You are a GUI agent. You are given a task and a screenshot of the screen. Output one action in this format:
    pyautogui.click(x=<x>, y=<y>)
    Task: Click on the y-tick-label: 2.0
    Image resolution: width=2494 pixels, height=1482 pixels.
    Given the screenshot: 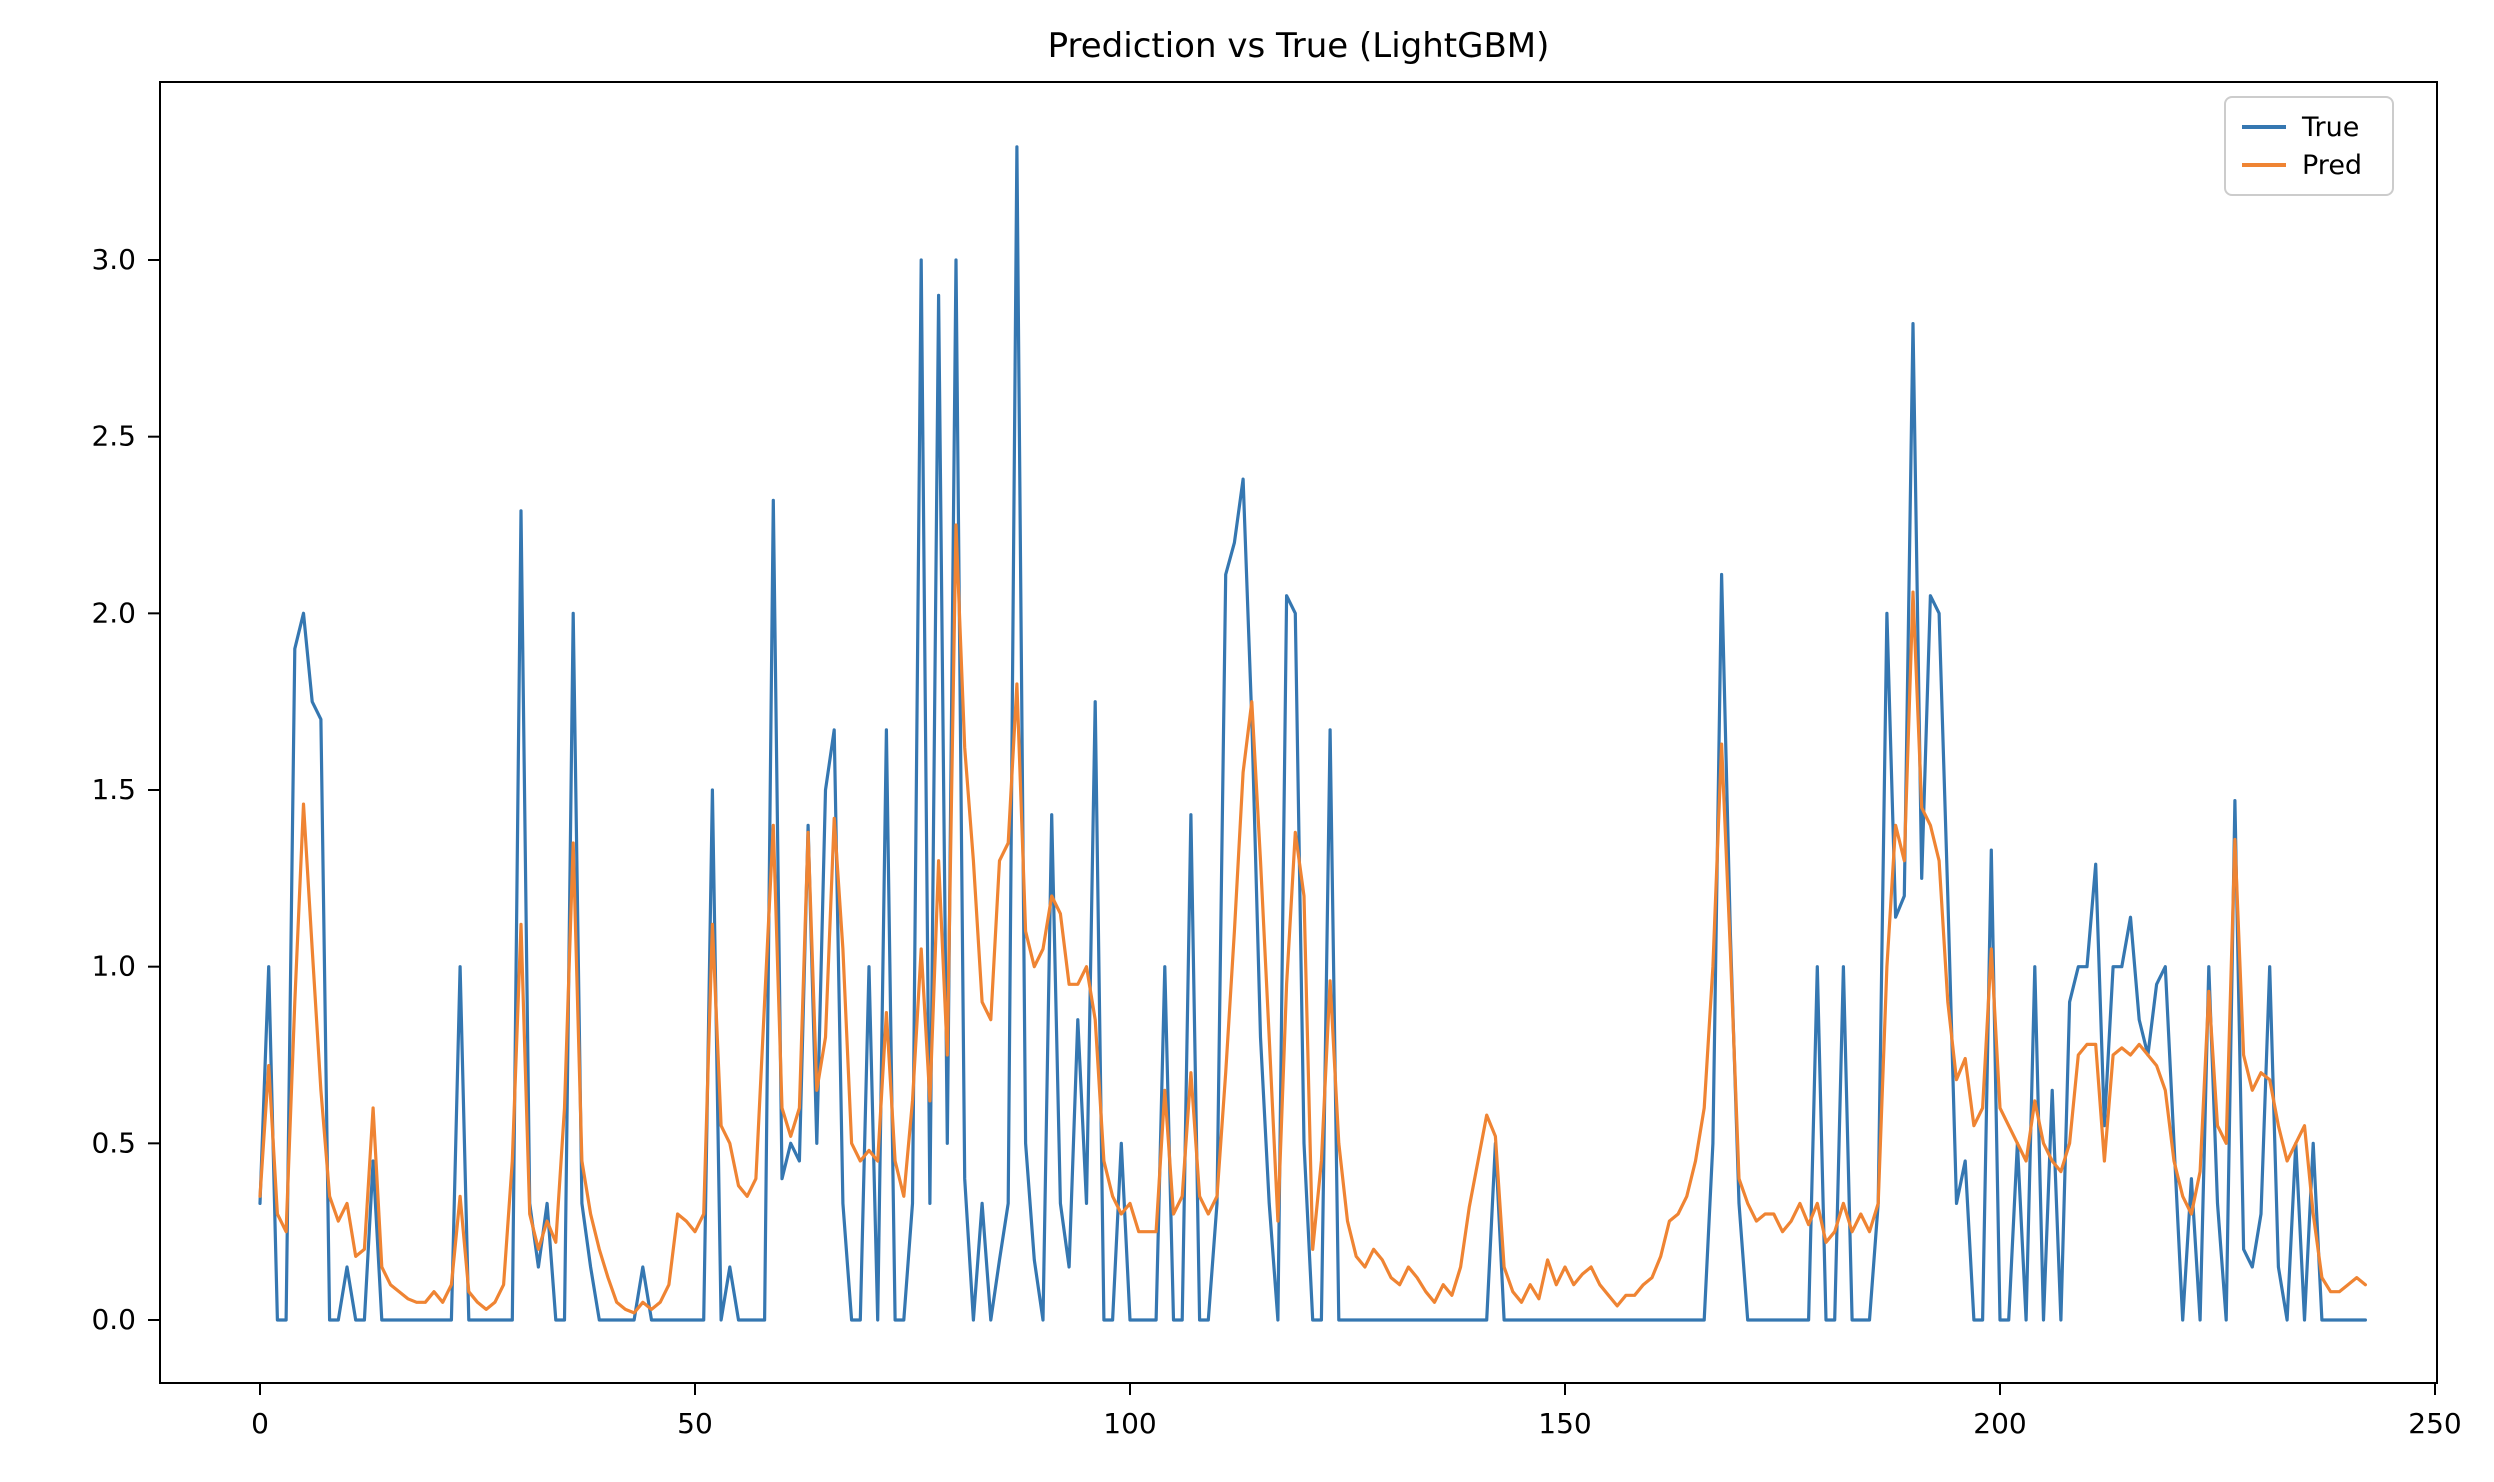 What is the action you would take?
    pyautogui.click(x=113, y=612)
    